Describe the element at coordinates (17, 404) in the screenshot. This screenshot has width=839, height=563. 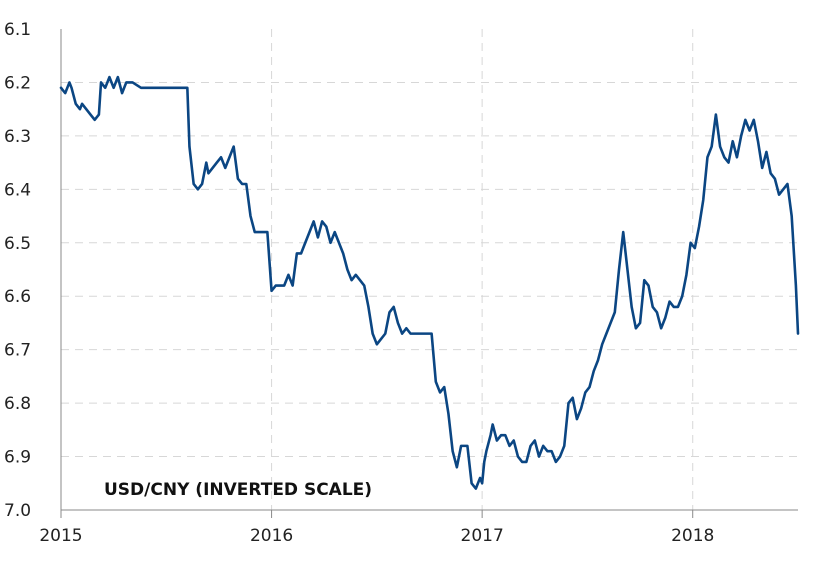
I see `y-tick-label: 6.8` at that location.